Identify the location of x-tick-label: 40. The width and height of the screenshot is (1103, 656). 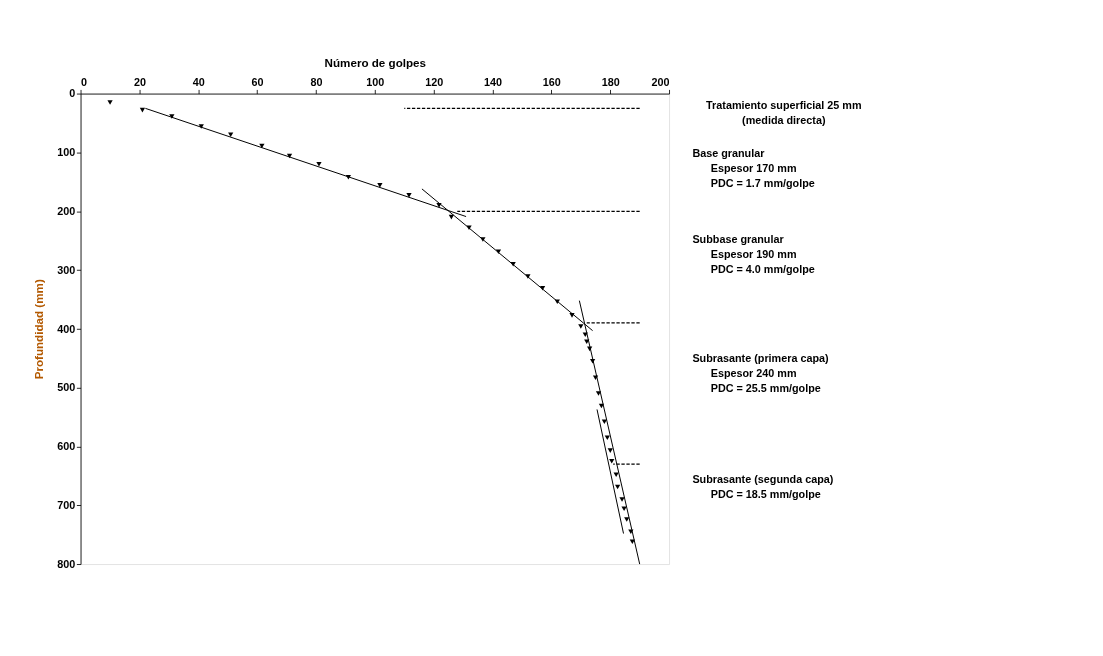
(198, 81).